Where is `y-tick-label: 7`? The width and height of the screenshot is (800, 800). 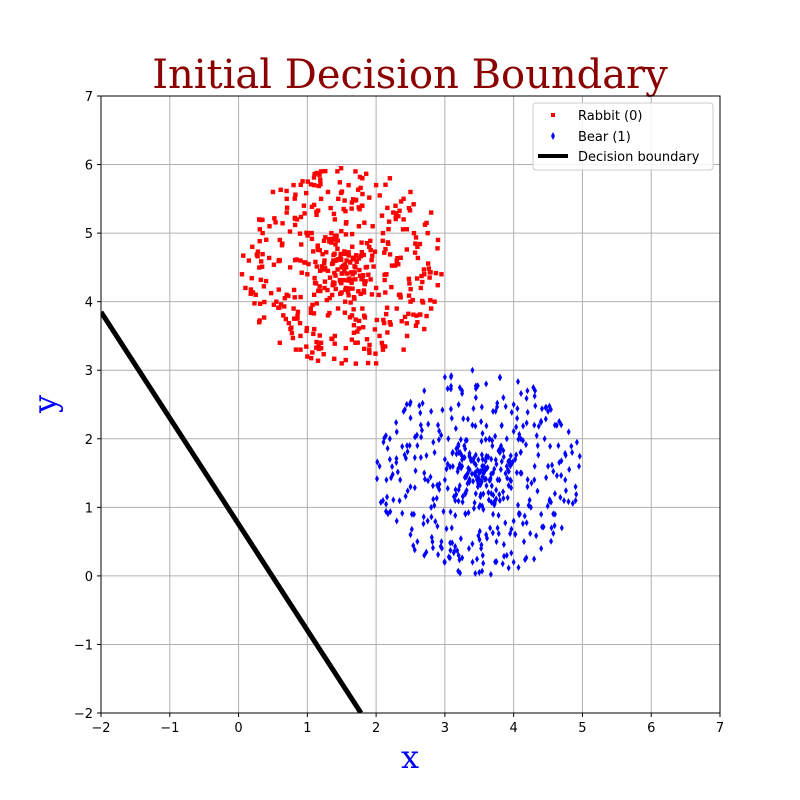 y-tick-label: 7 is located at coordinates (89, 97).